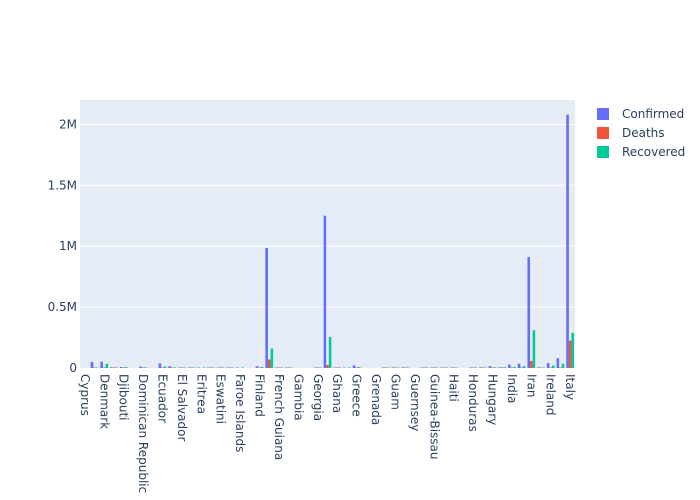 The image size is (700, 500). I want to click on bar-deaths-hong-kong, so click(483, 368).